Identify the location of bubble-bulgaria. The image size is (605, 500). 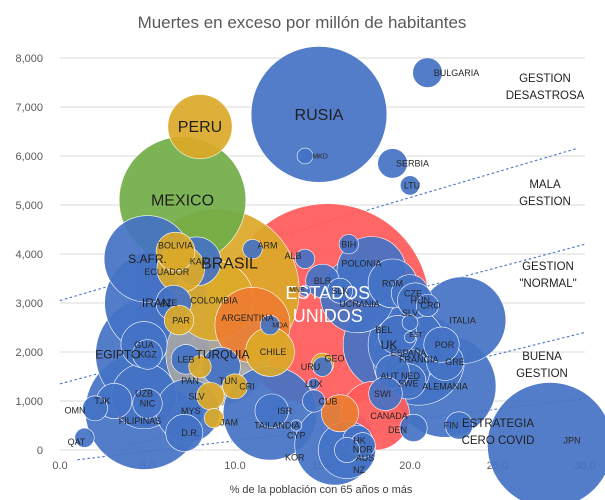
(427, 72).